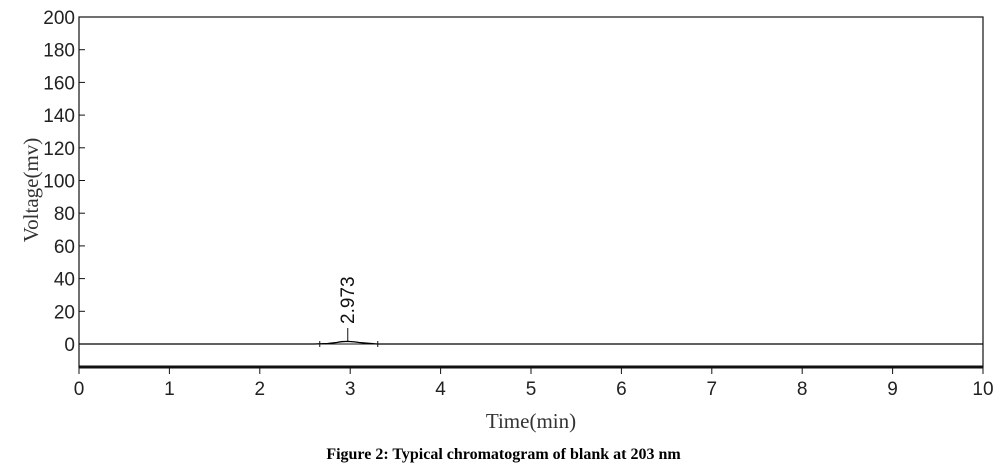  I want to click on x-tick-label: 4, so click(440, 389).